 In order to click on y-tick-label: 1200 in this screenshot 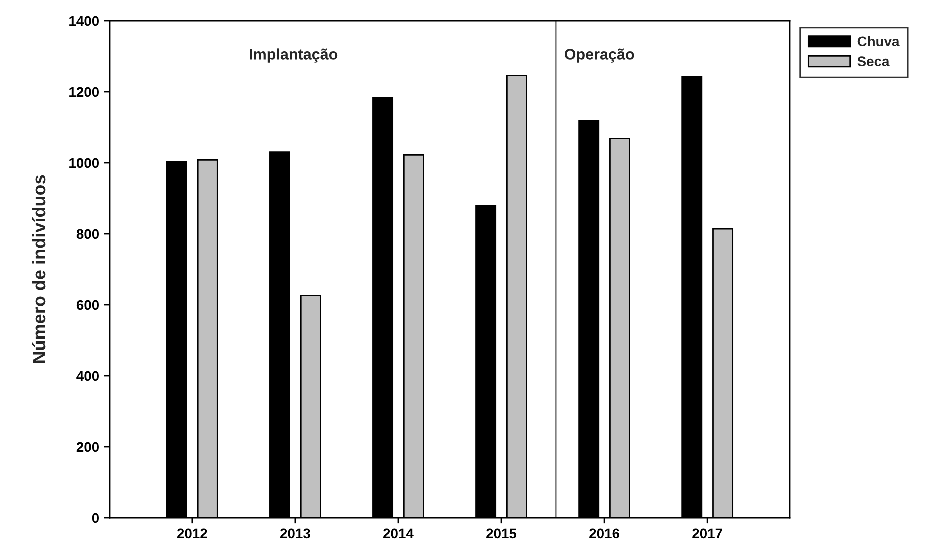, I will do `click(85, 92)`.